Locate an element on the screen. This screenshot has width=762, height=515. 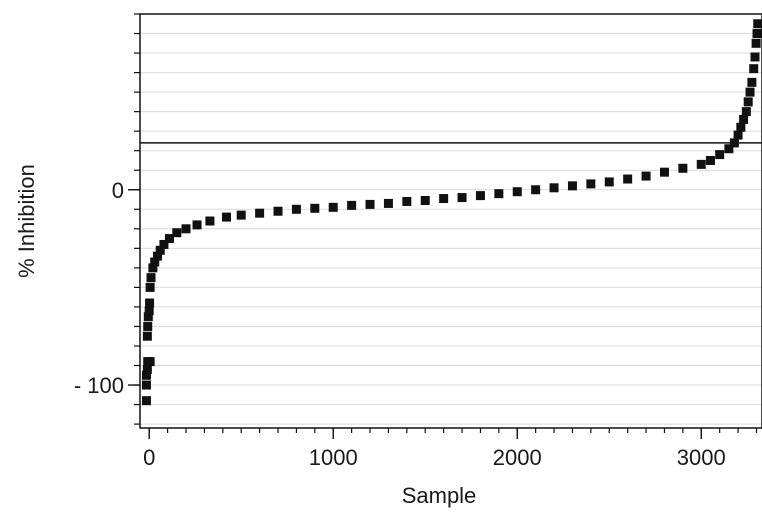
x-tick-label: 1000 is located at coordinates (333, 457).